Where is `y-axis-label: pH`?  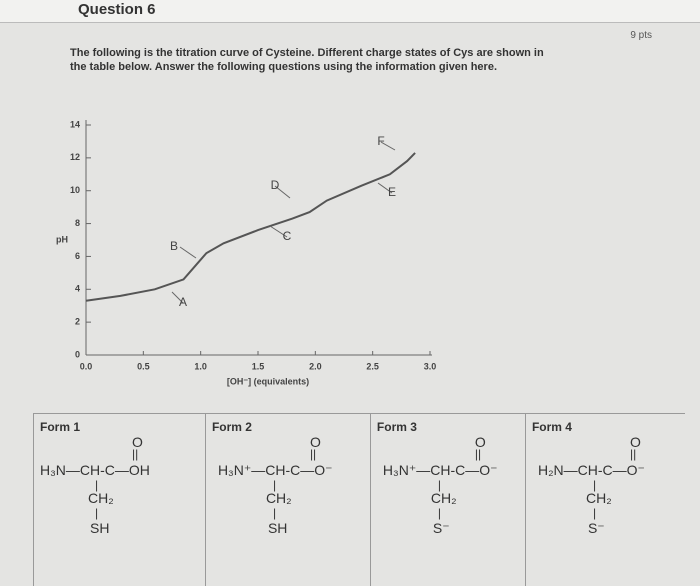
y-axis-label: pH is located at coordinates (62, 239).